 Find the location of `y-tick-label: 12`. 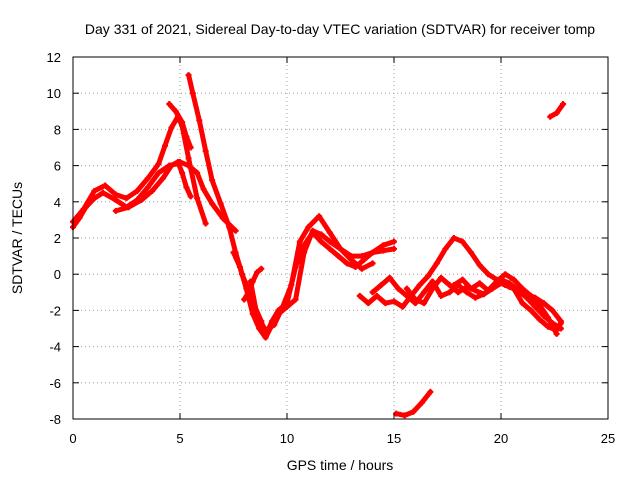

y-tick-label: 12 is located at coordinates (54, 57).